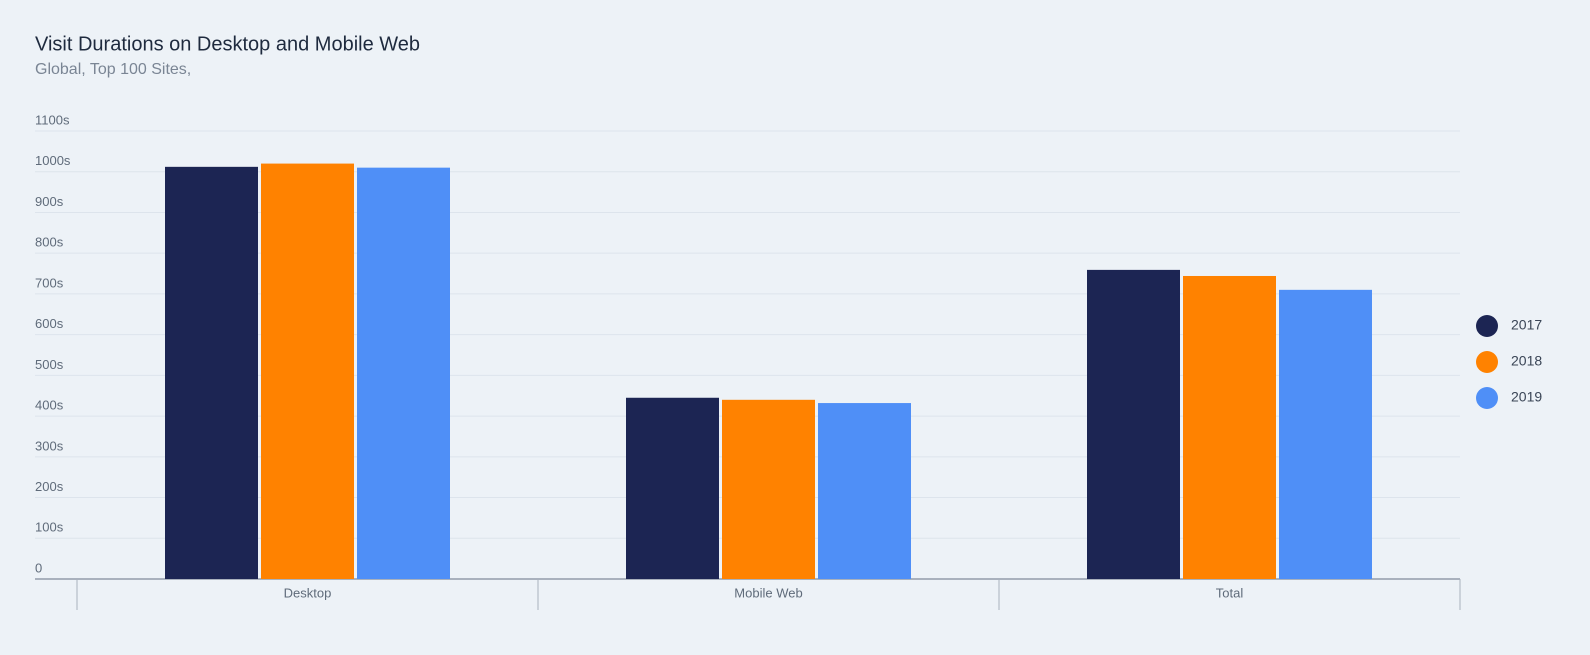  What do you see at coordinates (52, 119) in the screenshot?
I see `y-tick-label: 1100s` at bounding box center [52, 119].